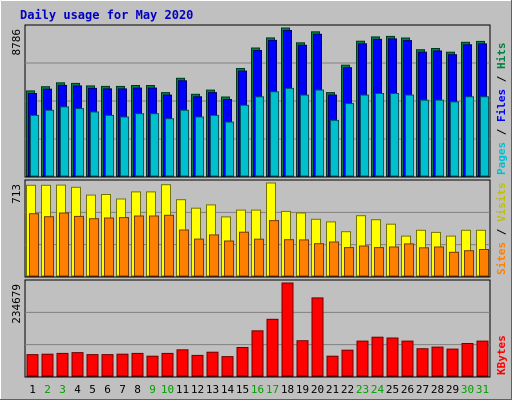  What do you see at coordinates (32, 389) in the screenshot?
I see `x-tick-label: 1` at bounding box center [32, 389].